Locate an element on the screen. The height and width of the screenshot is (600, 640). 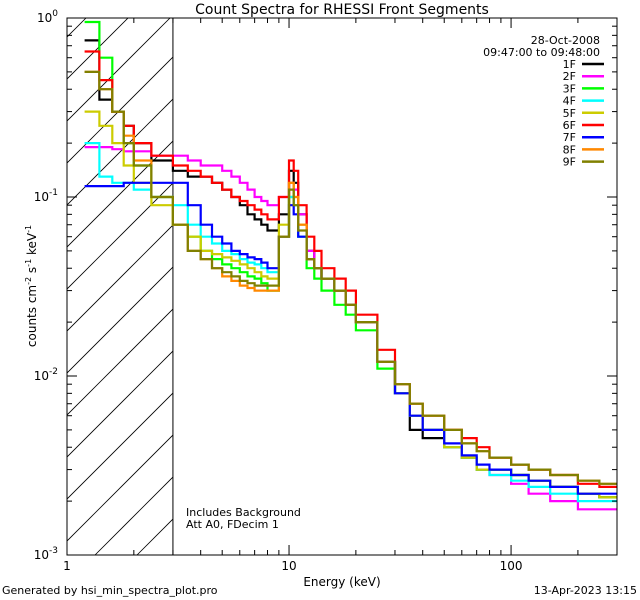
annotation-background: Includes Background is located at coordinates (243, 512).